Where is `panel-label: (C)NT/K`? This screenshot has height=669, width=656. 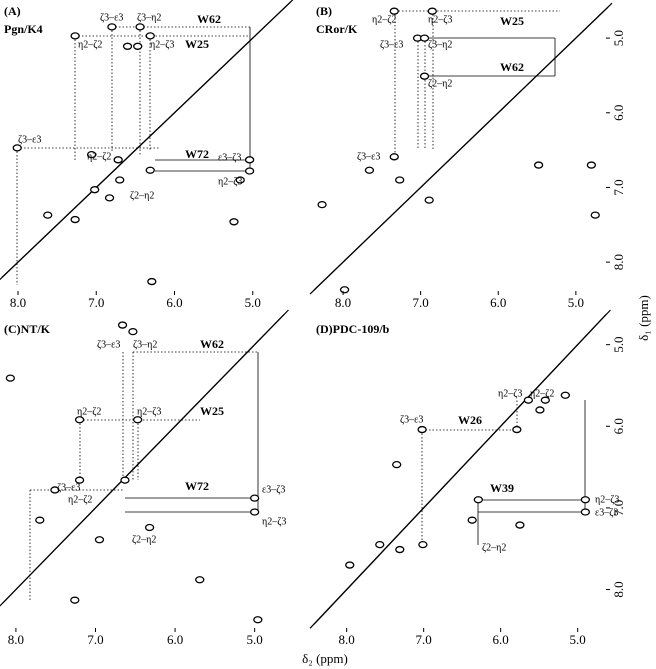
panel-label: (C)NT/K is located at coordinates (27, 329).